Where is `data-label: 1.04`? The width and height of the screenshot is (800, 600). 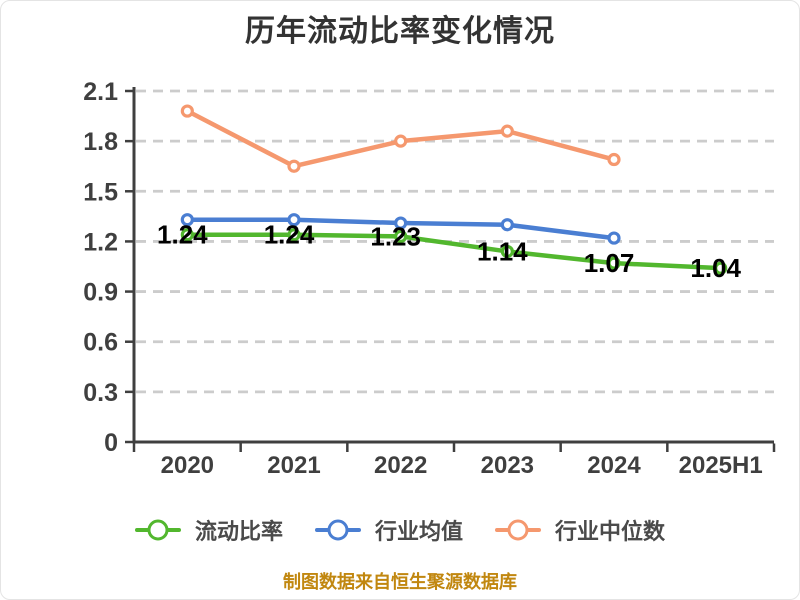 data-label: 1.04 is located at coordinates (715, 268).